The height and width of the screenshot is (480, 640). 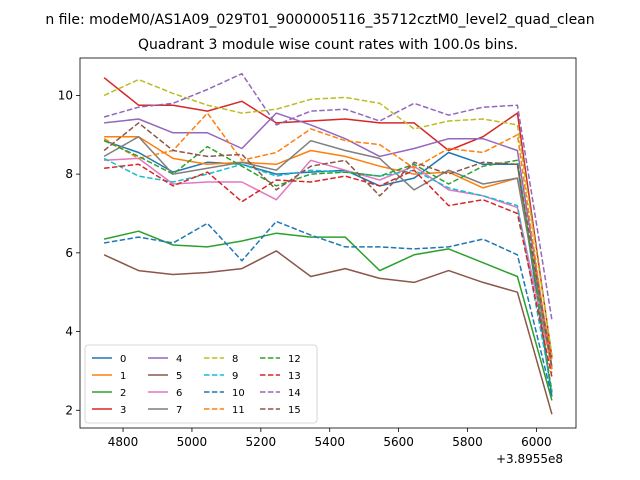 What do you see at coordinates (69, 410) in the screenshot?
I see `y-tick-label-2: 2` at bounding box center [69, 410].